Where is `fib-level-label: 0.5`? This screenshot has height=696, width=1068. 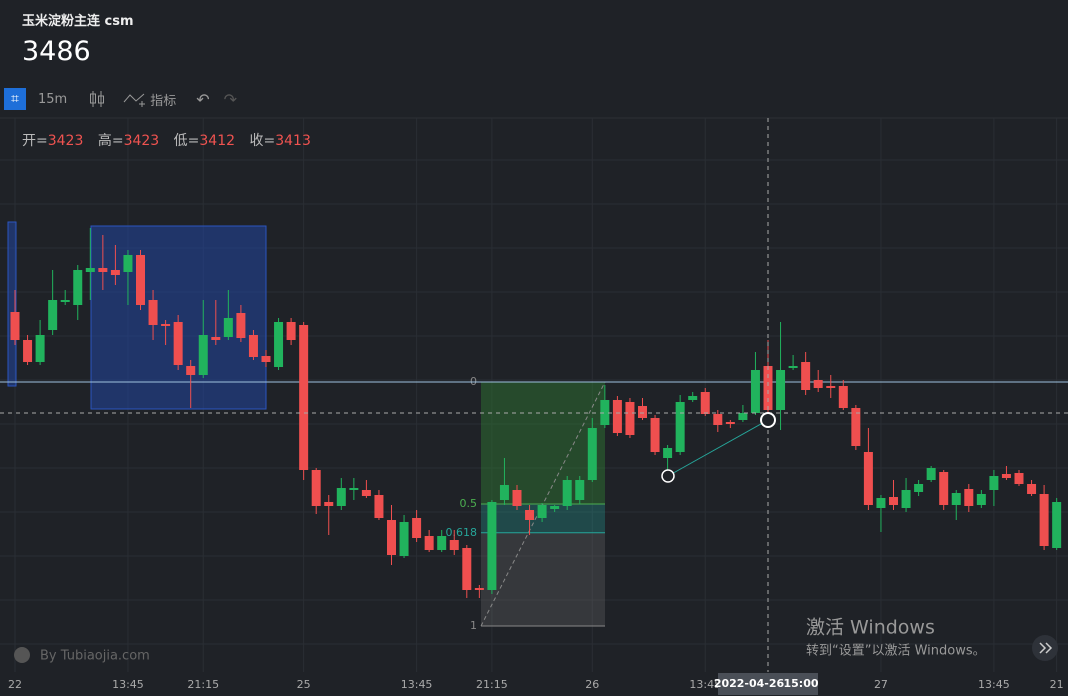
fib-level-label: 0.5 is located at coordinates (469, 503).